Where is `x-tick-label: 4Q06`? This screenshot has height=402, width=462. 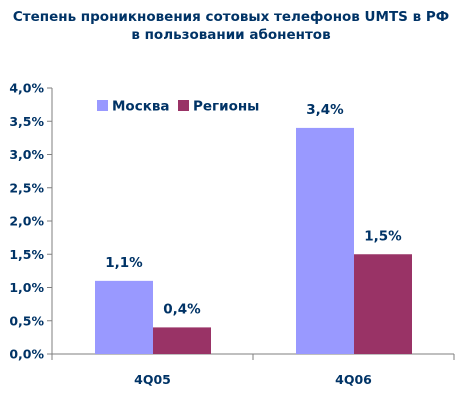
x-tick-label: 4Q06 is located at coordinates (353, 379).